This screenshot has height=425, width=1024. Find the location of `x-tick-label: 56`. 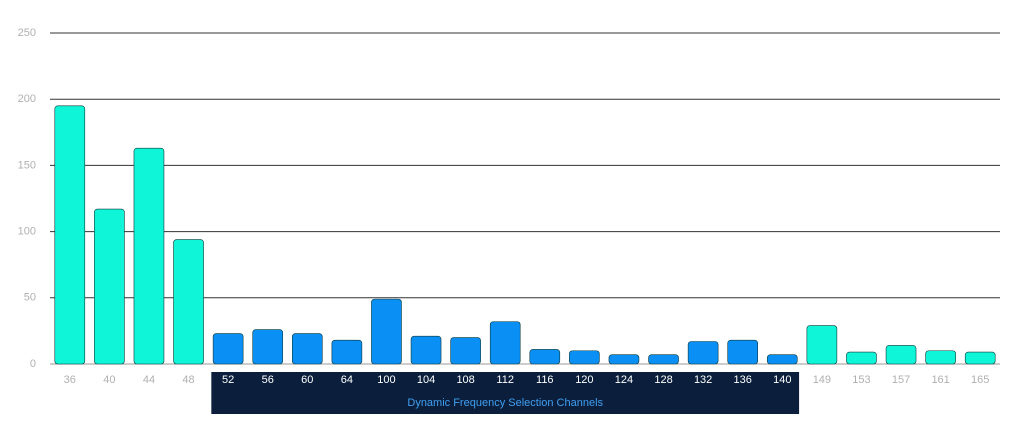

x-tick-label: 56 is located at coordinates (268, 380).